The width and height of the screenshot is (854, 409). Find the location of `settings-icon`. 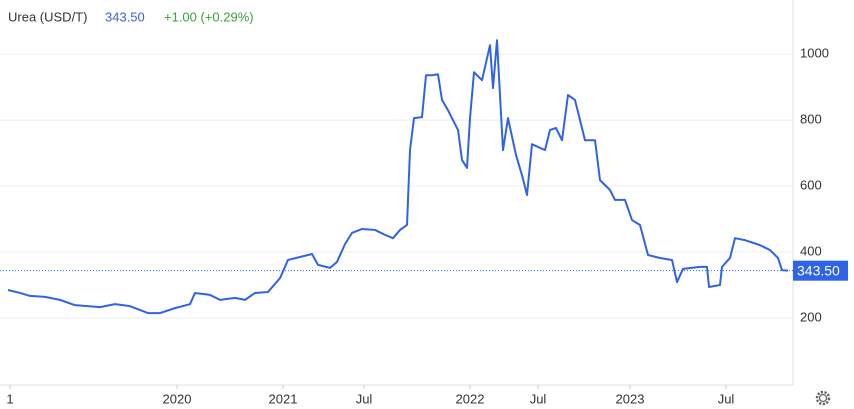

settings-icon is located at coordinates (823, 398).